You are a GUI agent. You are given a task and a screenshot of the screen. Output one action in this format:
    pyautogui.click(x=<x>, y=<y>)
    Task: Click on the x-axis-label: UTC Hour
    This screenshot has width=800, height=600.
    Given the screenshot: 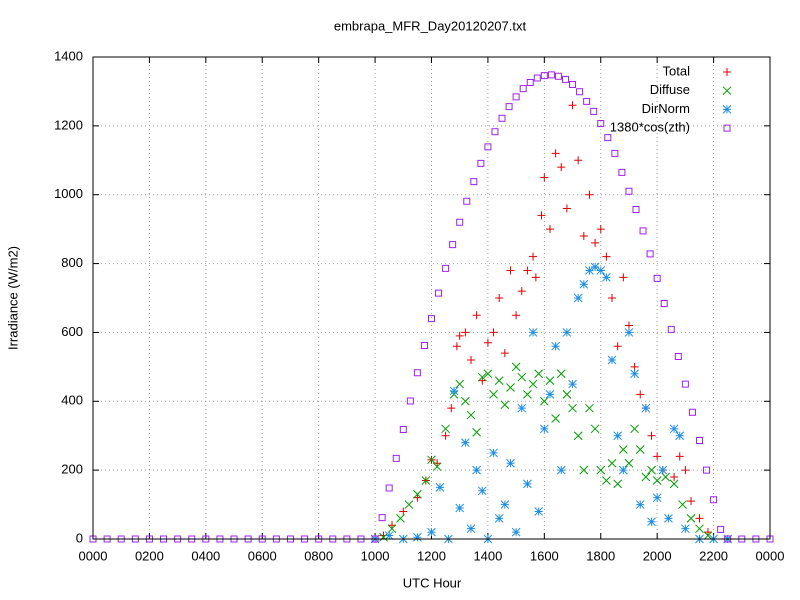 What is the action you would take?
    pyautogui.click(x=432, y=582)
    